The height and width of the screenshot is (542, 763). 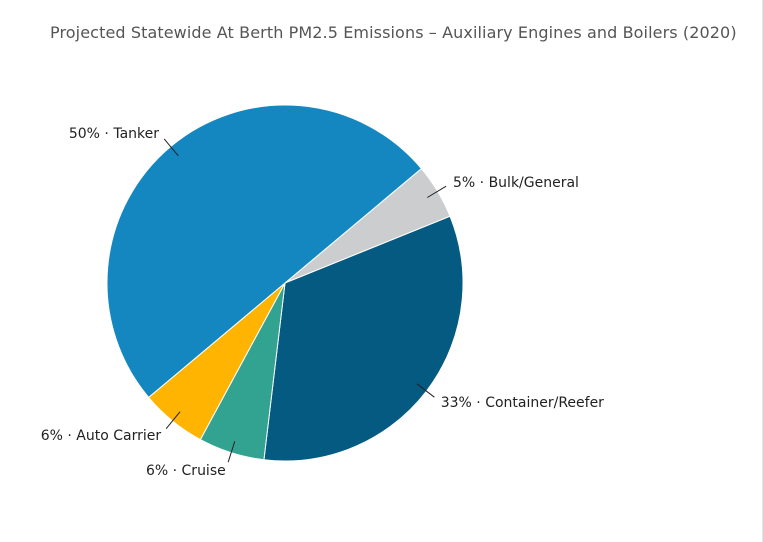 I want to click on leader-line-bulk-general, so click(x=437, y=191).